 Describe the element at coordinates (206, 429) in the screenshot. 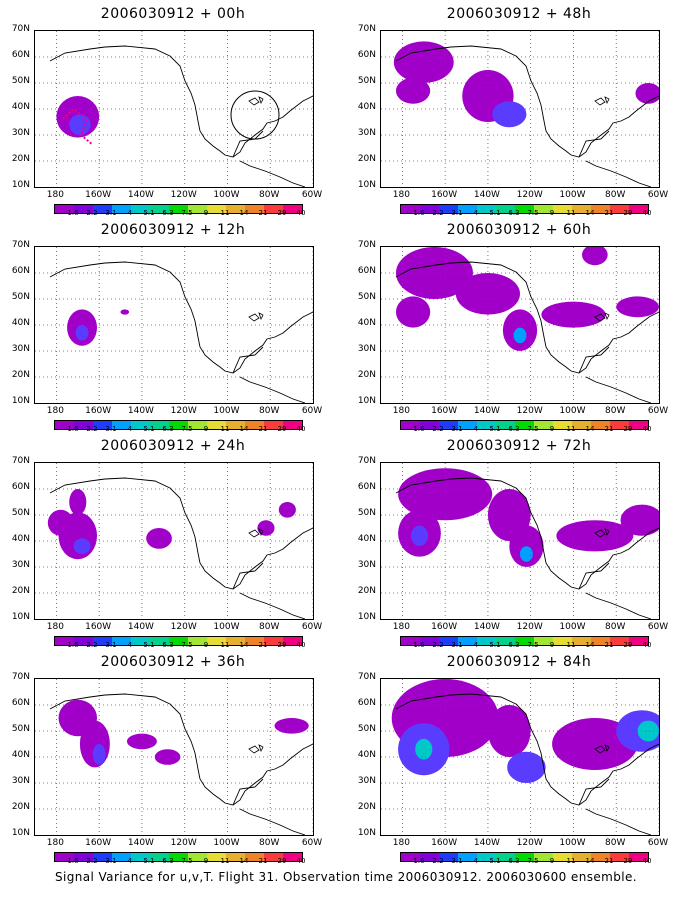

I see `colorbar-tick-label: 9` at that location.